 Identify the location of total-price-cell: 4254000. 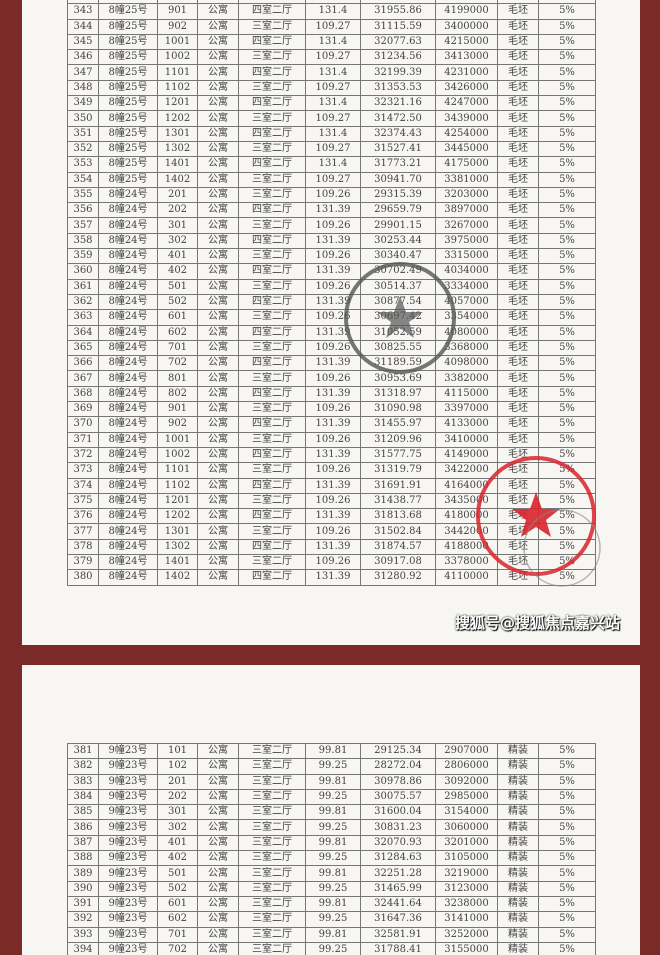
(466, 133).